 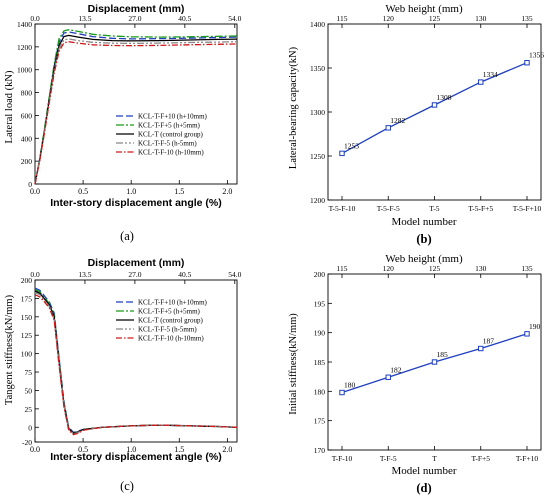 I want to click on y-axis-label-d: Initial stiffness(kN/mm), so click(x=293, y=364).